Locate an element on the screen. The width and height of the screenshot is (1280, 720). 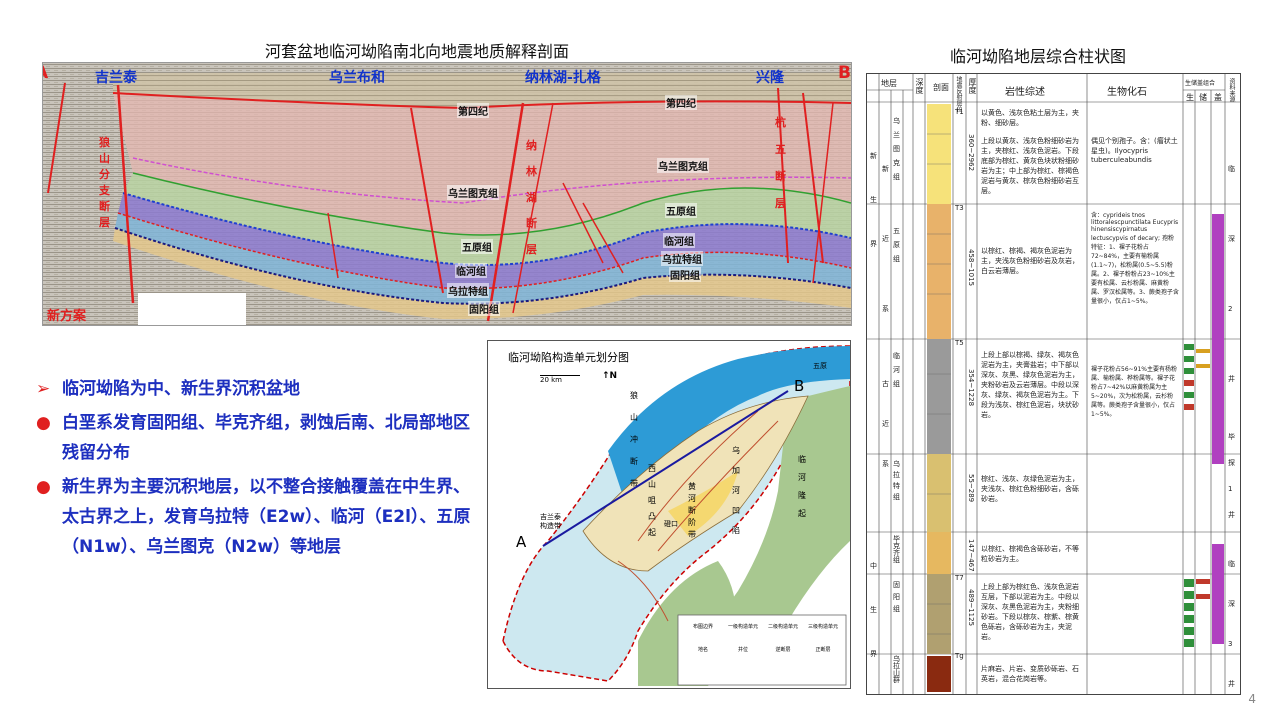
fm-guyang-1: 固阳组 is located at coordinates (484, 308).